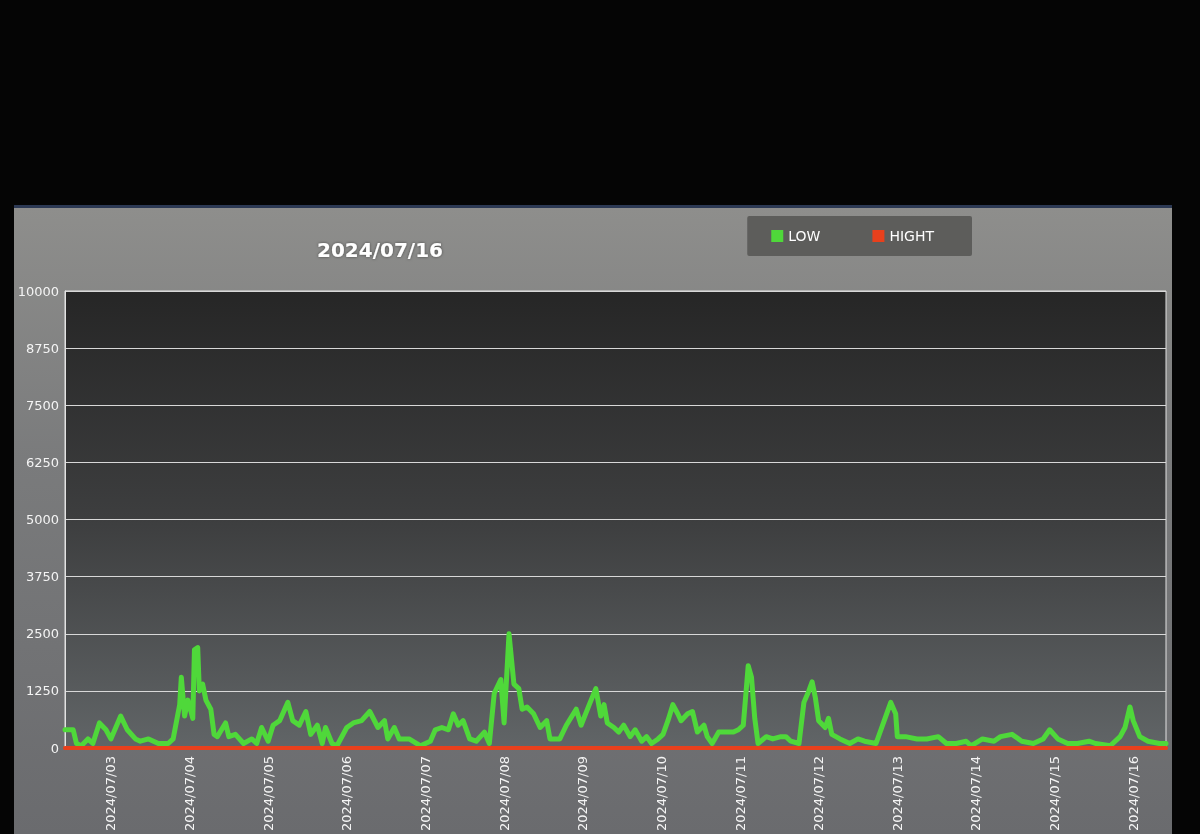  I want to click on y-tick-label: 7500, so click(42, 405).